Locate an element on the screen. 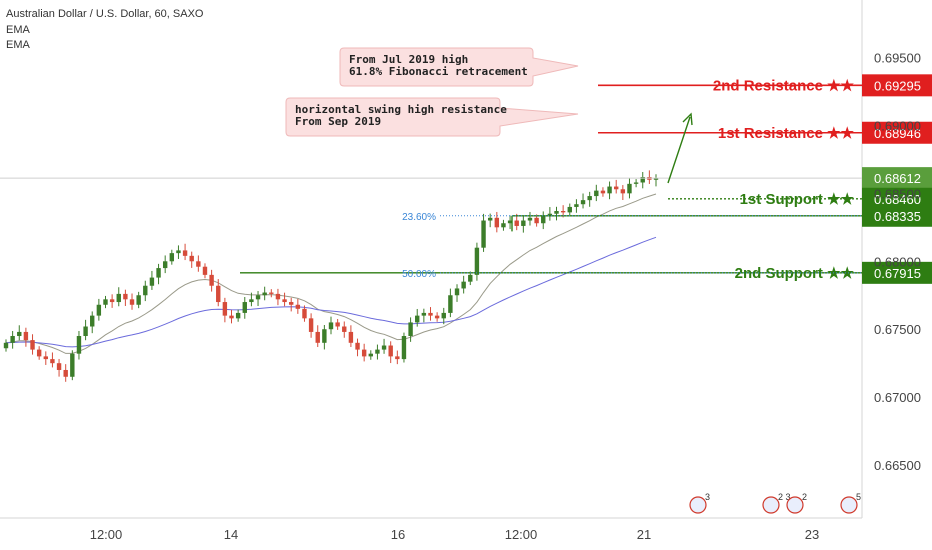 This screenshot has height=550, width=932. y-tick-label: 0.68500 is located at coordinates (897, 193).